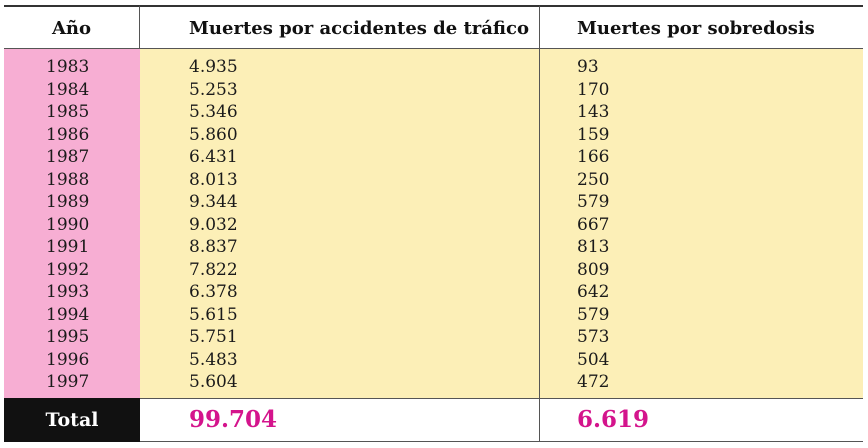 This screenshot has width=868, height=448. Describe the element at coordinates (68, 247) in the screenshot. I see `year-cell: 1991` at that location.